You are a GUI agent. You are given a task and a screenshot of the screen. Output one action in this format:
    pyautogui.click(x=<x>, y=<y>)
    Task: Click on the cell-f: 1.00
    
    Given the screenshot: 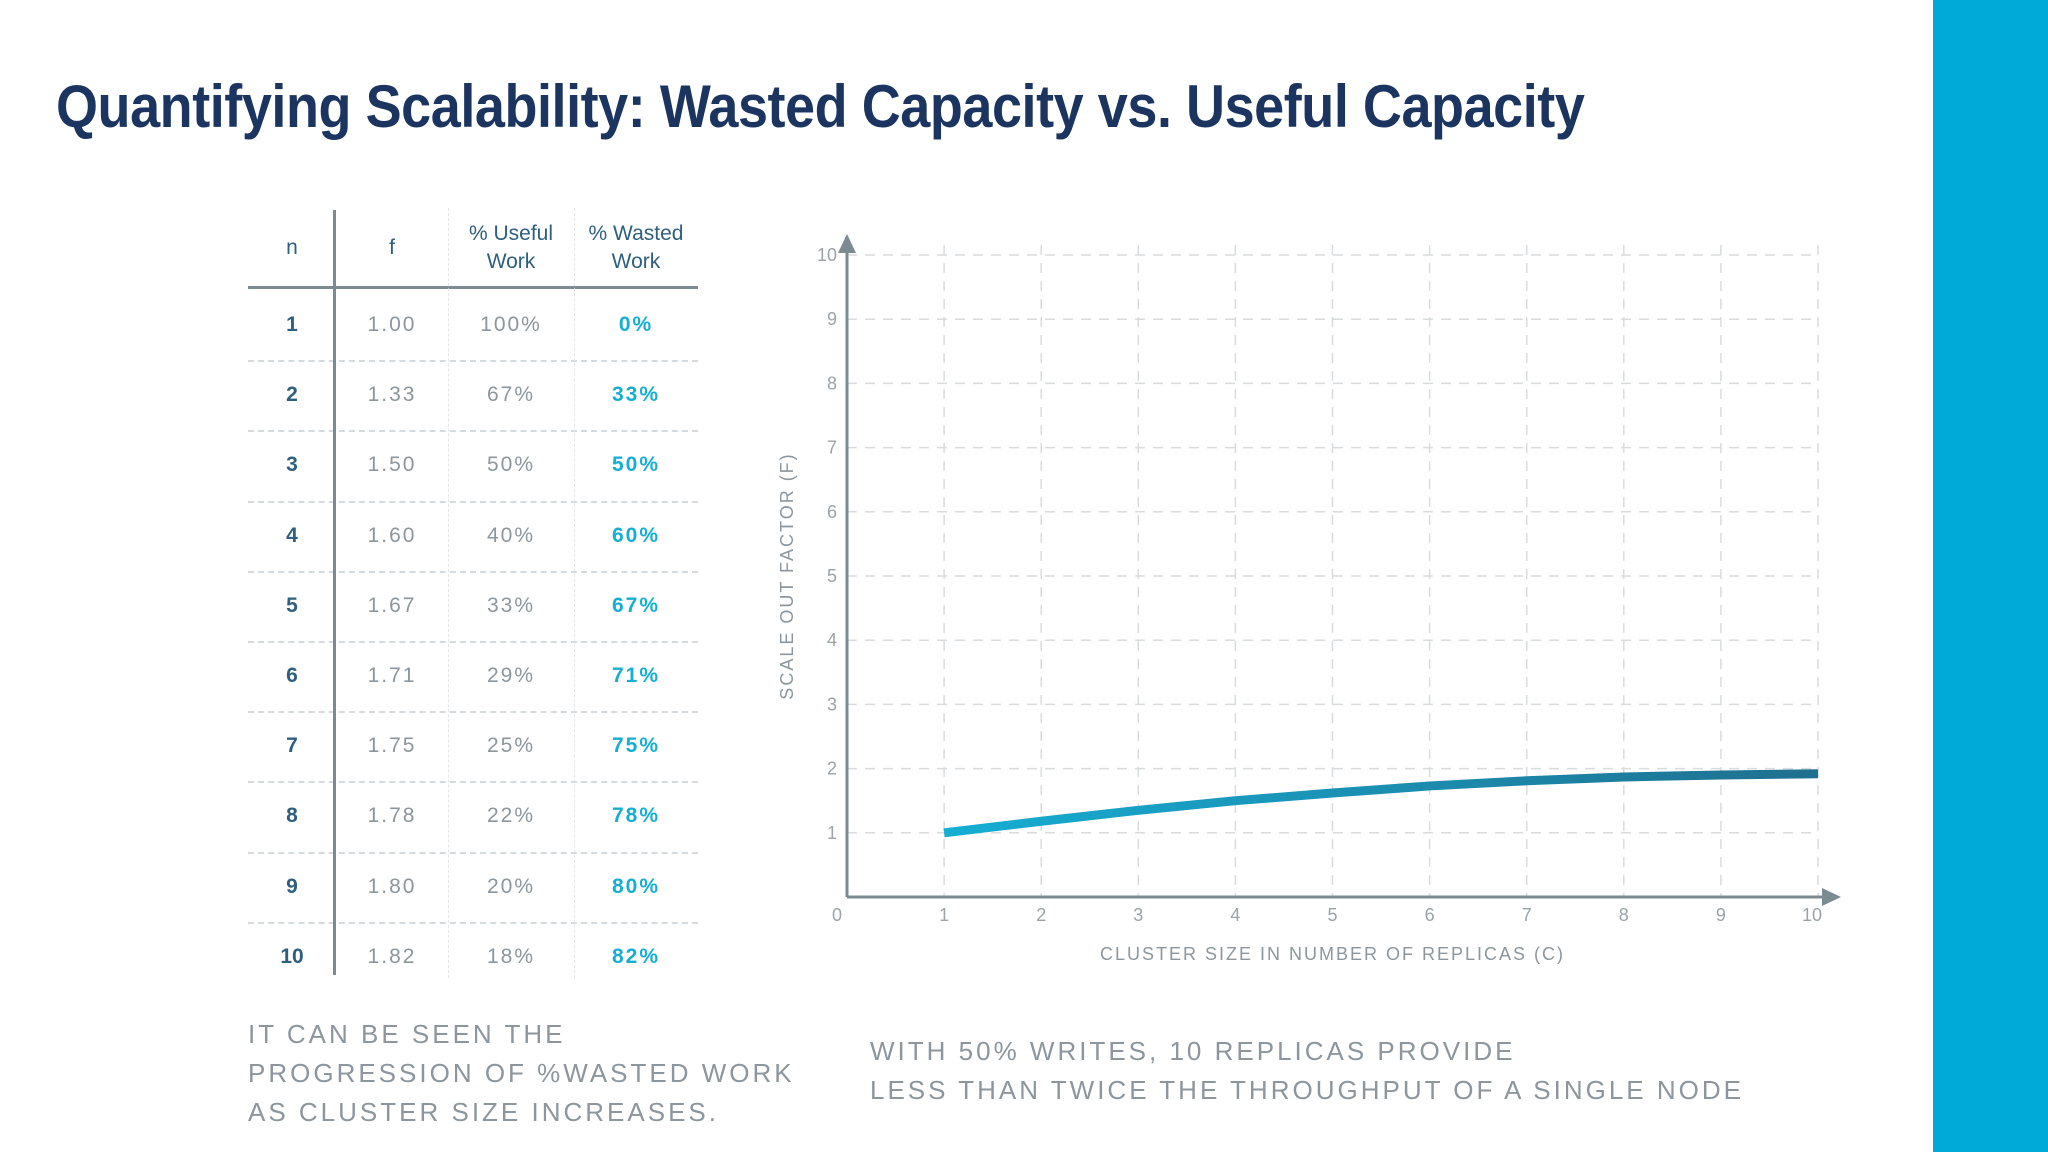 What is the action you would take?
    pyautogui.click(x=392, y=324)
    